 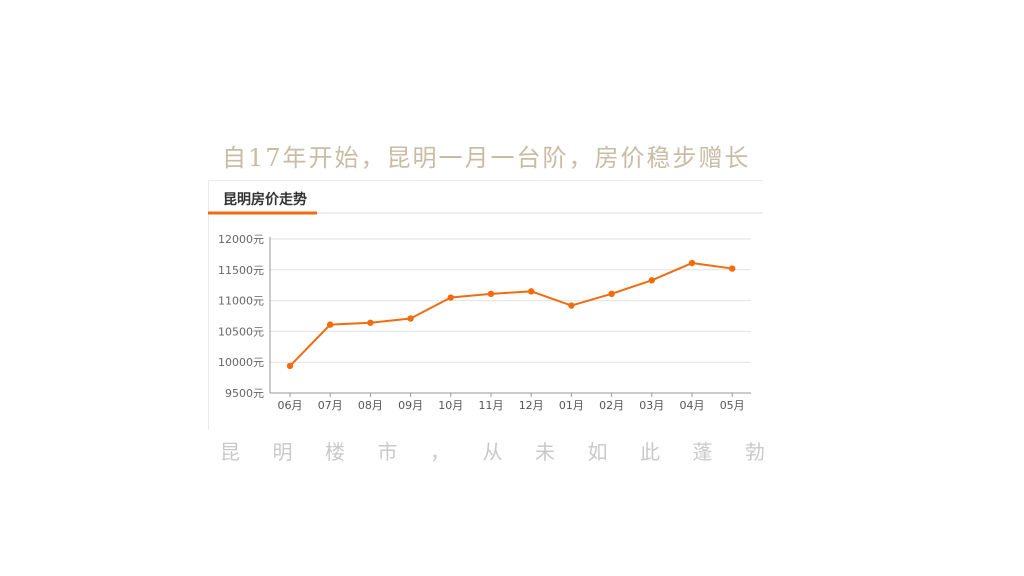 I want to click on tab-price-trend: 昆明房价走势, so click(x=265, y=200).